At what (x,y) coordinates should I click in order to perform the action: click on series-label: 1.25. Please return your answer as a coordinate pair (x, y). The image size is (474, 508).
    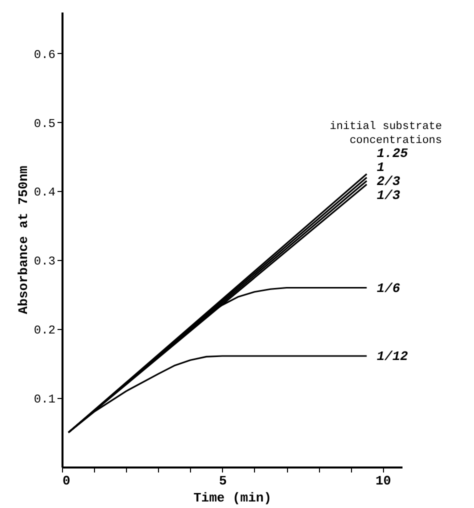
    Looking at the image, I should click on (392, 154).